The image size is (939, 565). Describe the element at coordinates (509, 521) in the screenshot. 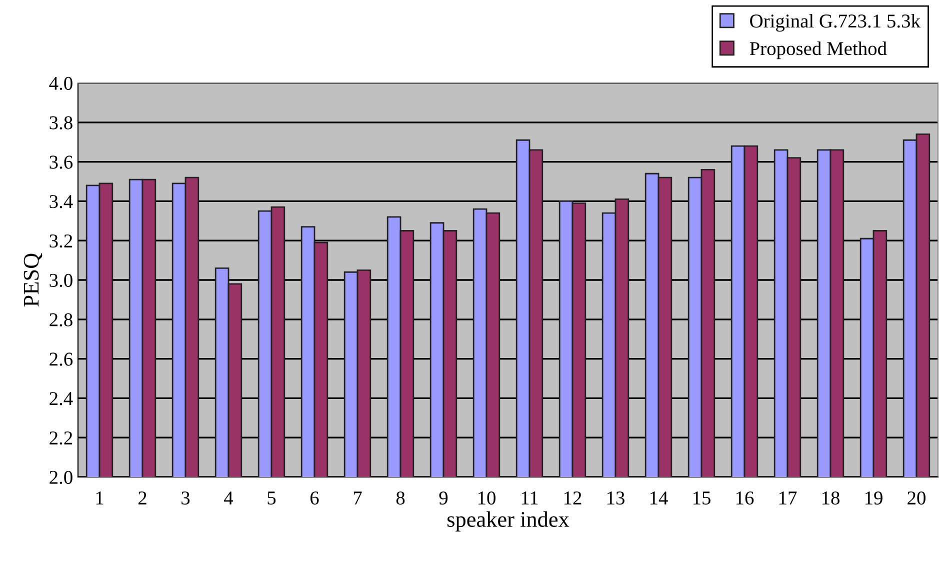

I see `x-axis-title: speaker index` at that location.